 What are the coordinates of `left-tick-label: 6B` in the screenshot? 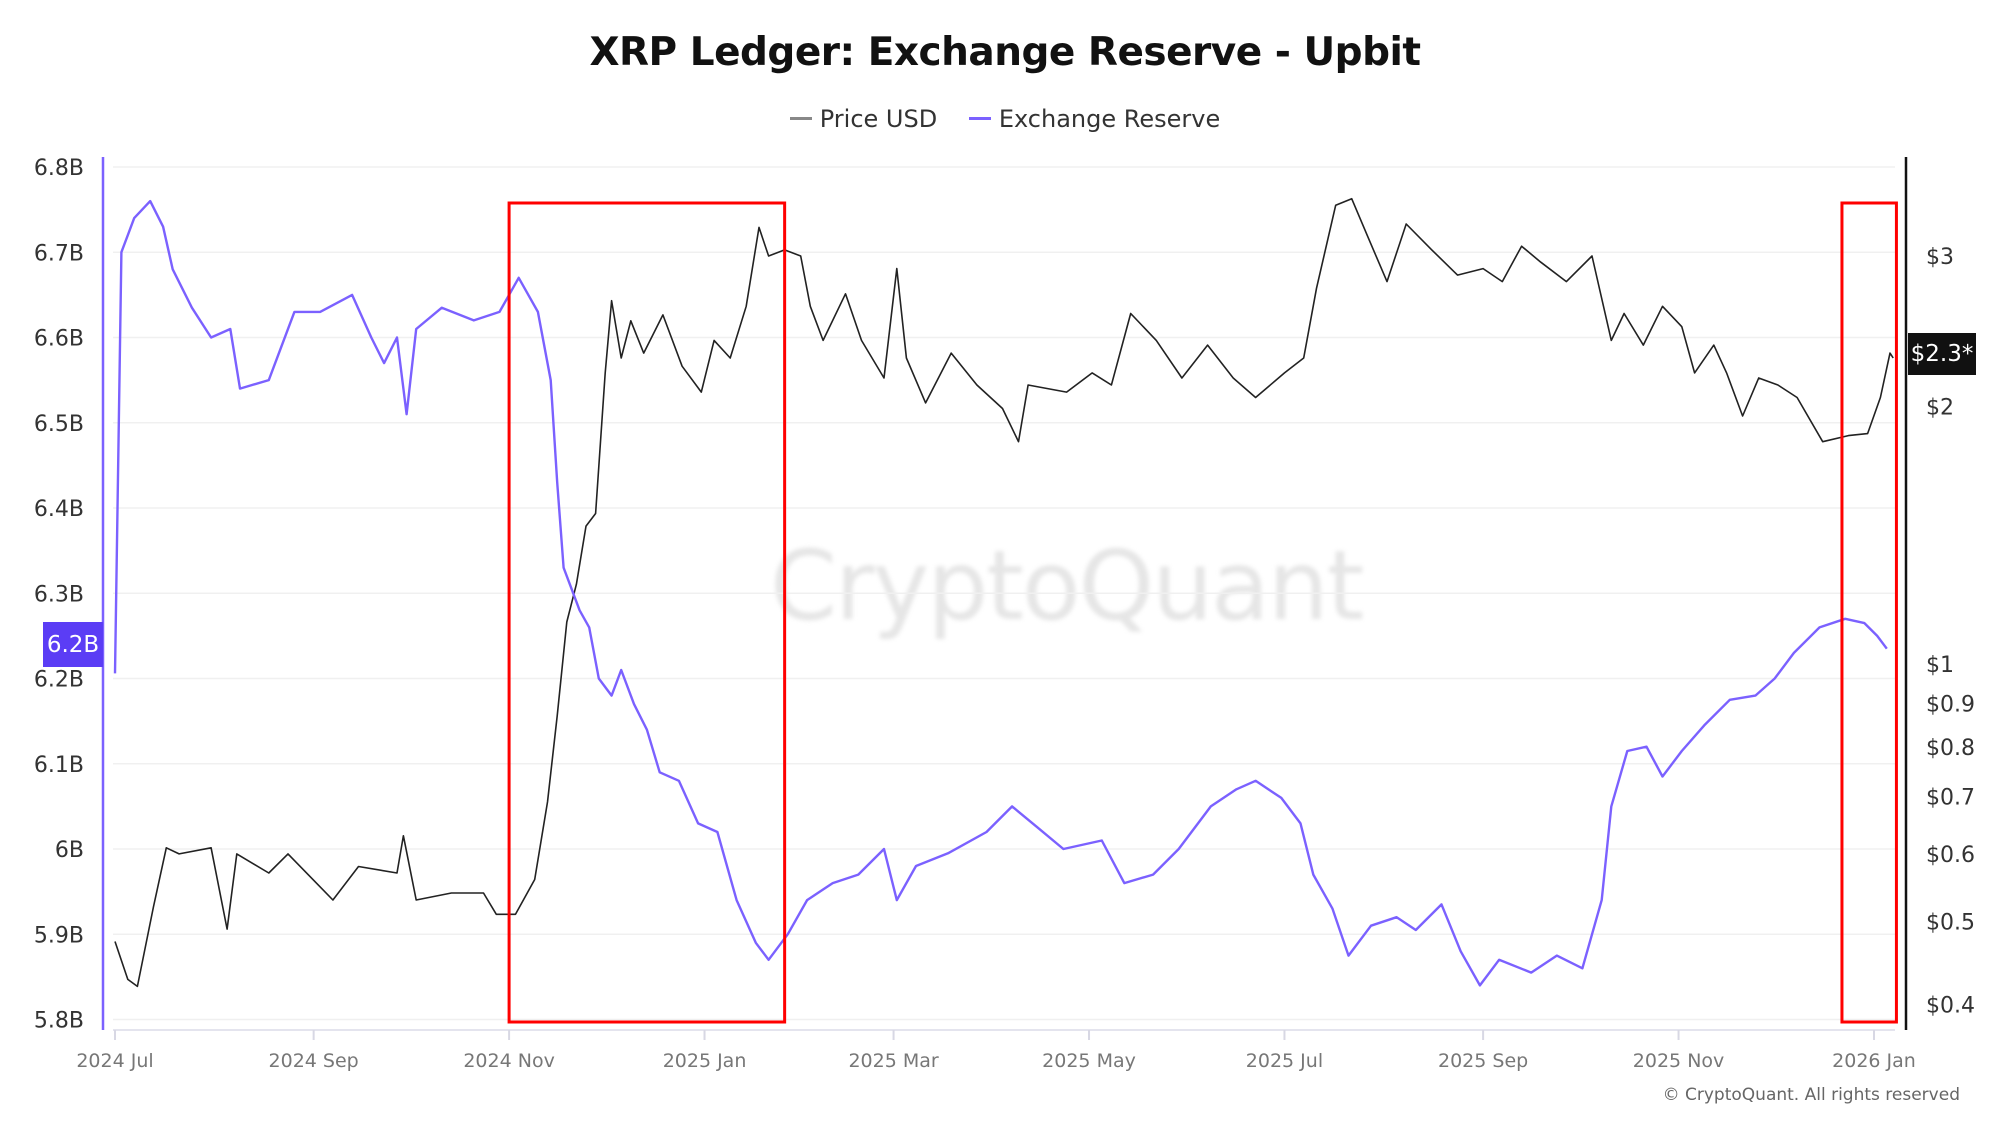 It's located at (69, 850).